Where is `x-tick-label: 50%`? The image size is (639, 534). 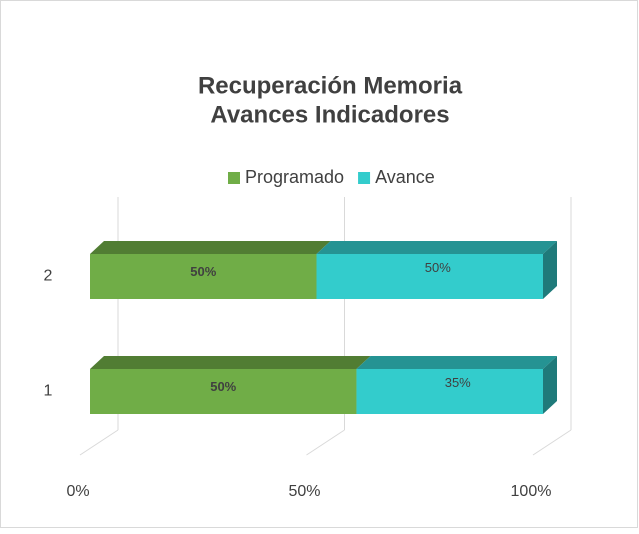 x-tick-label: 50% is located at coordinates (304, 491).